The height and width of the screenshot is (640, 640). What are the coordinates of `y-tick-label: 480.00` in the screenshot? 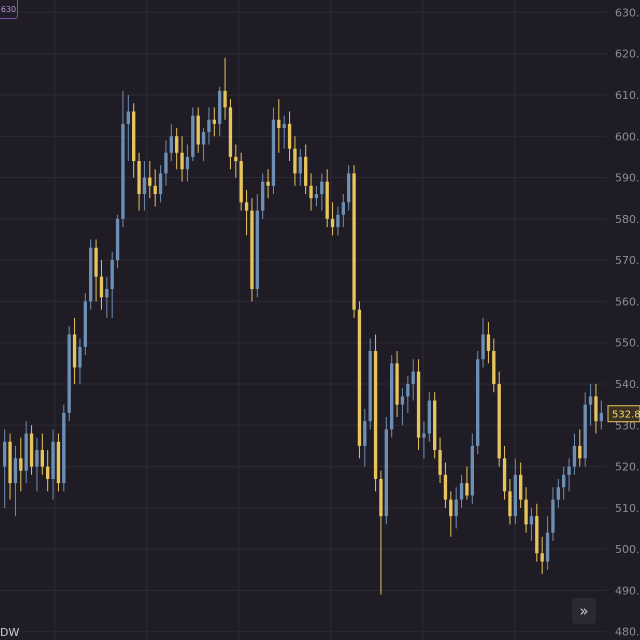 It's located at (627, 632).